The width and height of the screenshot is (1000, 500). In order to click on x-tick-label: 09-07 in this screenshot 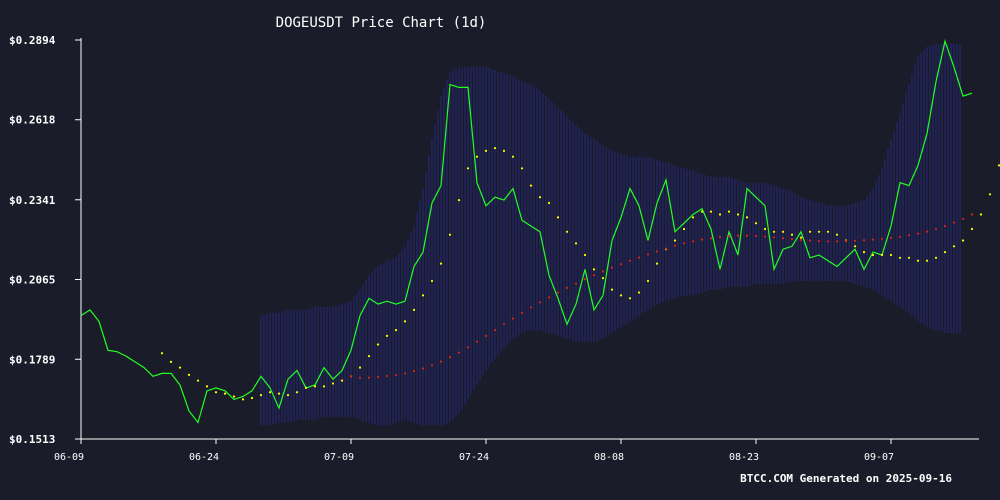, I will do `click(879, 457)`.